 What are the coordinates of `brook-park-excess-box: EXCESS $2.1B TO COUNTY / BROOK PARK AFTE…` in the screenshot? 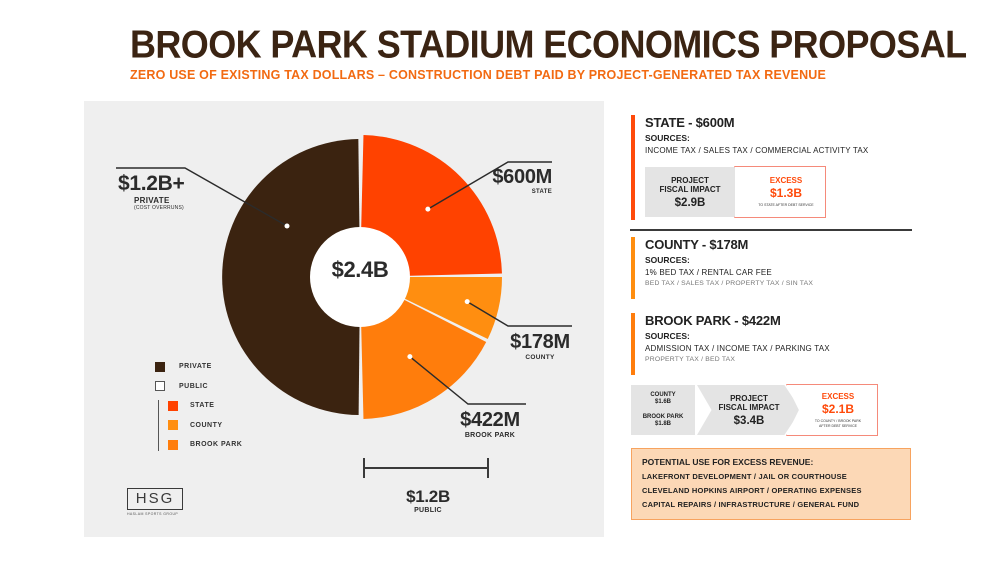 It's located at (832, 410).